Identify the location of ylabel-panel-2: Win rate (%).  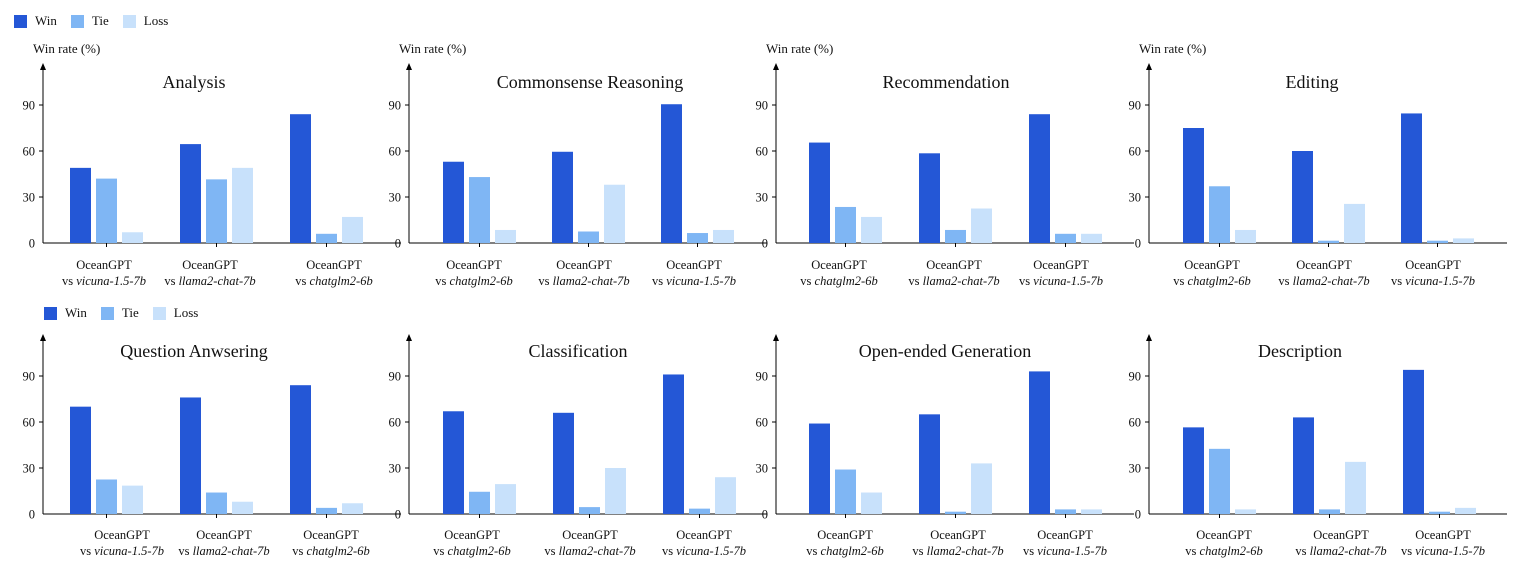
(433, 48).